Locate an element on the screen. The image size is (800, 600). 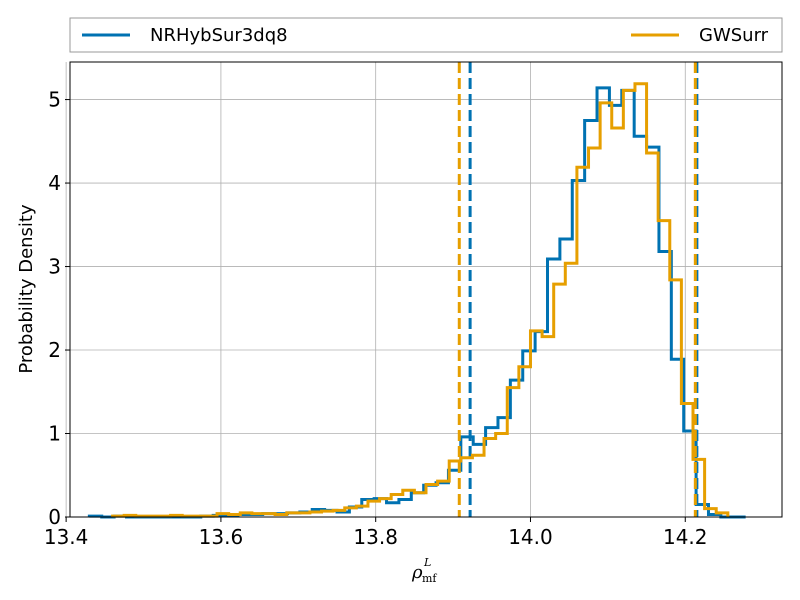
y-axis-label: Probability Density is located at coordinates (26, 289).